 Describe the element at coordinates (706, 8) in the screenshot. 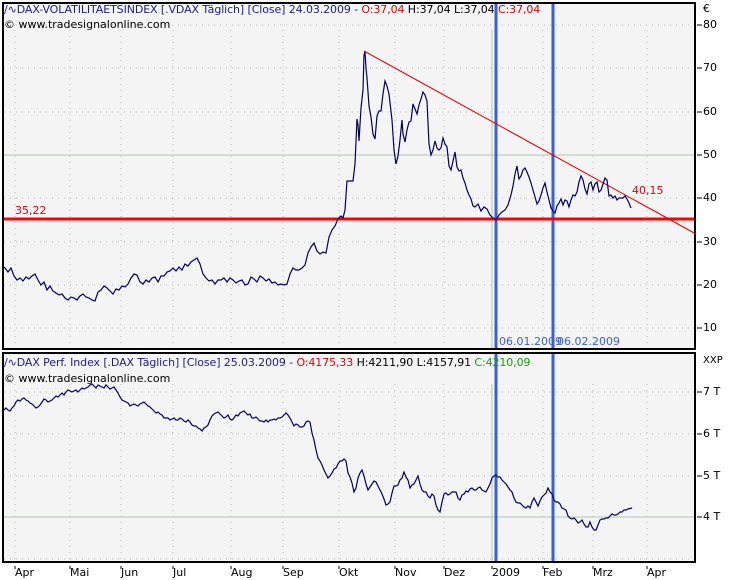

I see `vdax-currency-label: €` at that location.